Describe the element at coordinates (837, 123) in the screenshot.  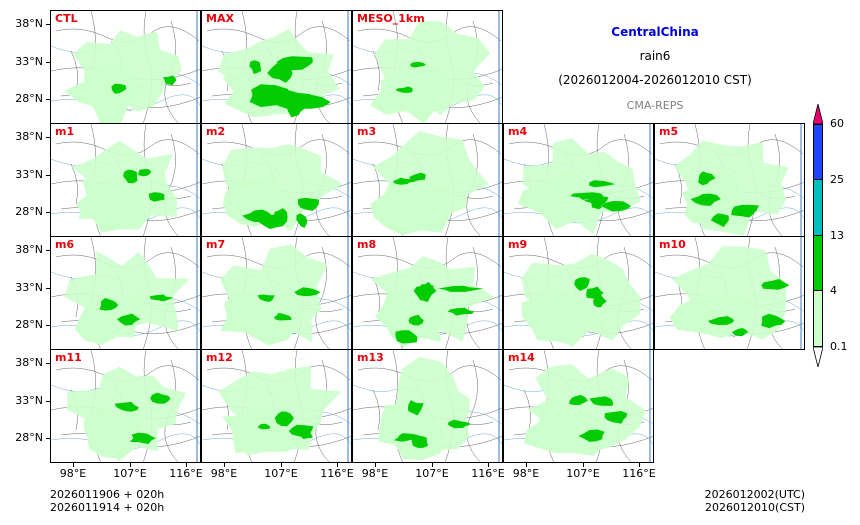
I see `colorbar-label-60: 60` at that location.